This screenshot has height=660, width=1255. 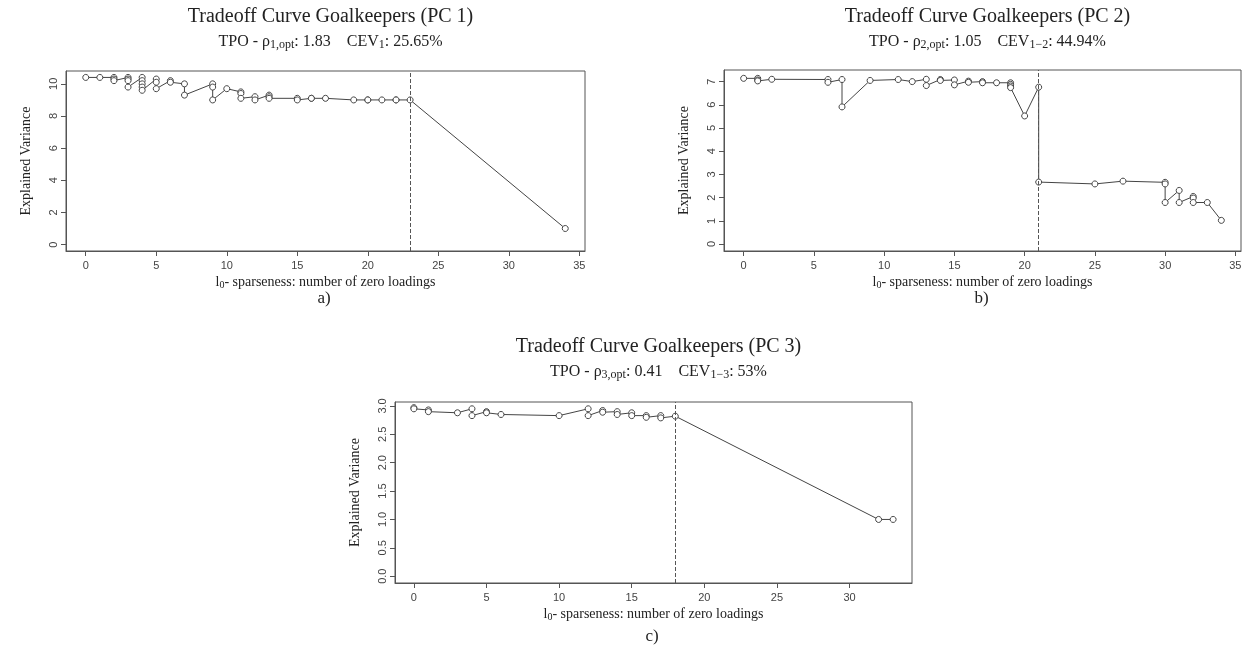 What do you see at coordinates (652, 635) in the screenshot?
I see `text: c)` at bounding box center [652, 635].